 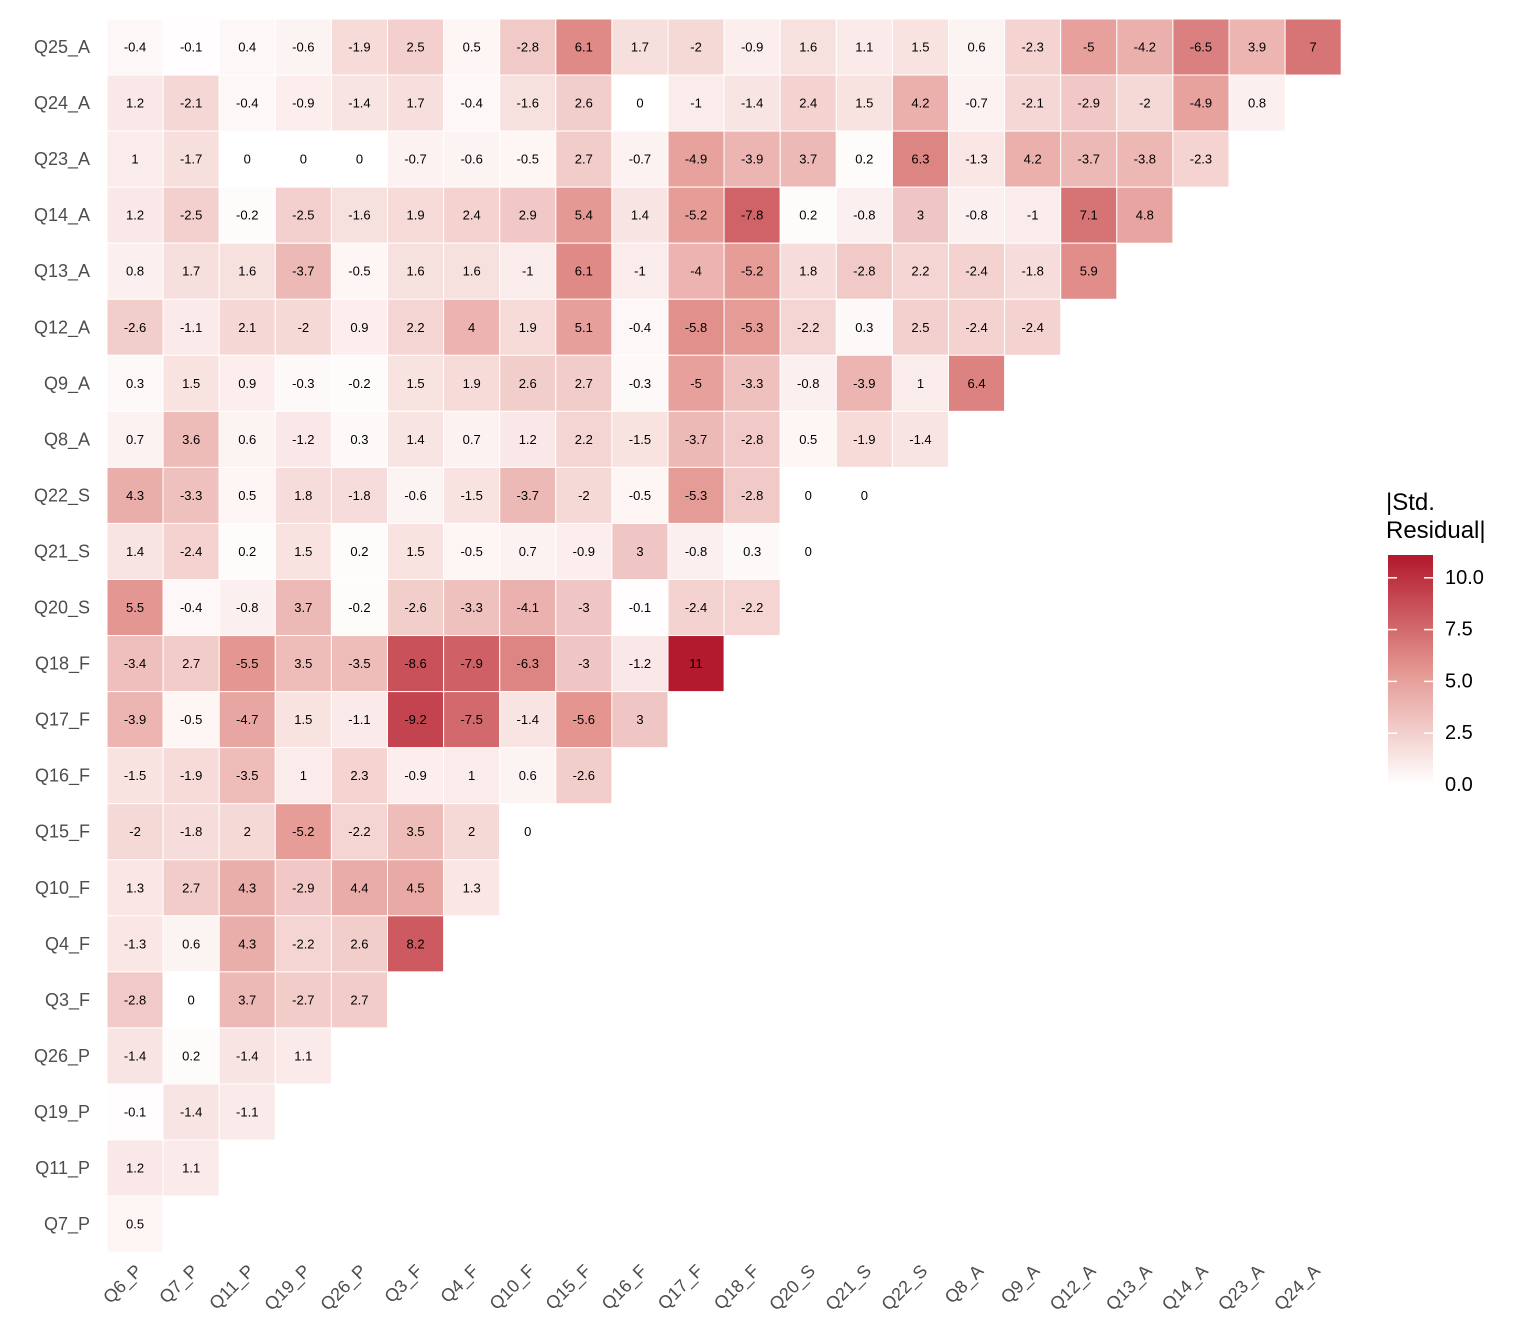 I want to click on cell-value-label: 3.9, so click(x=1257, y=47).